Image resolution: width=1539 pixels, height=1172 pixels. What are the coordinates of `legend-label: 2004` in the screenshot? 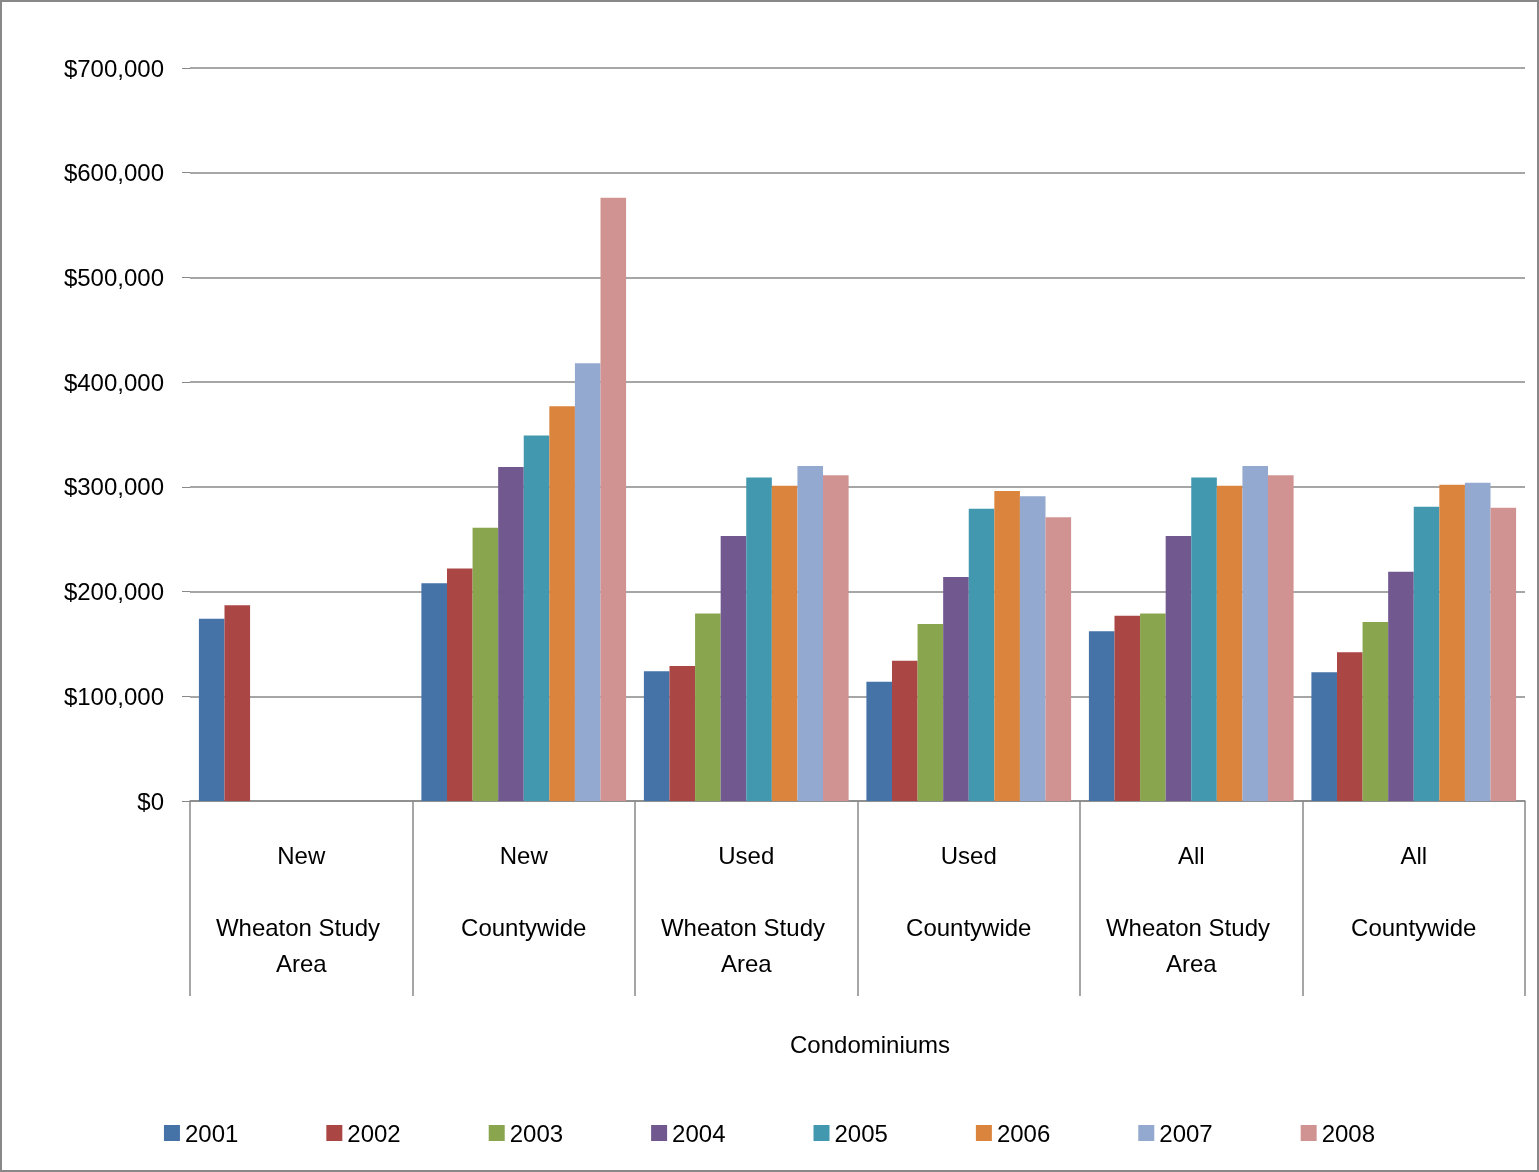 It's located at (699, 1133).